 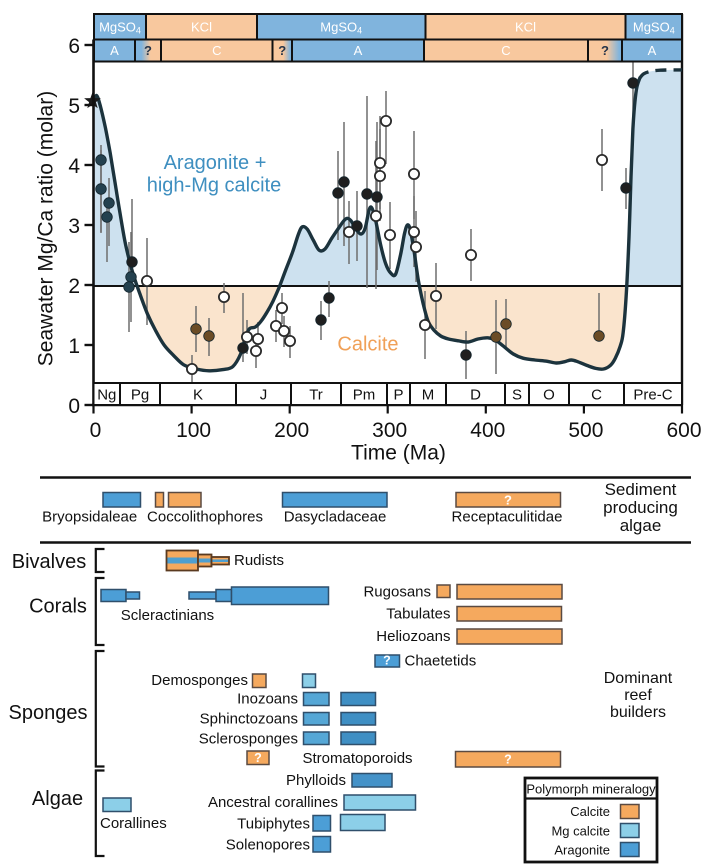 What do you see at coordinates (507, 517) in the screenshot?
I see `svg-text: Receptaculitidae` at bounding box center [507, 517].